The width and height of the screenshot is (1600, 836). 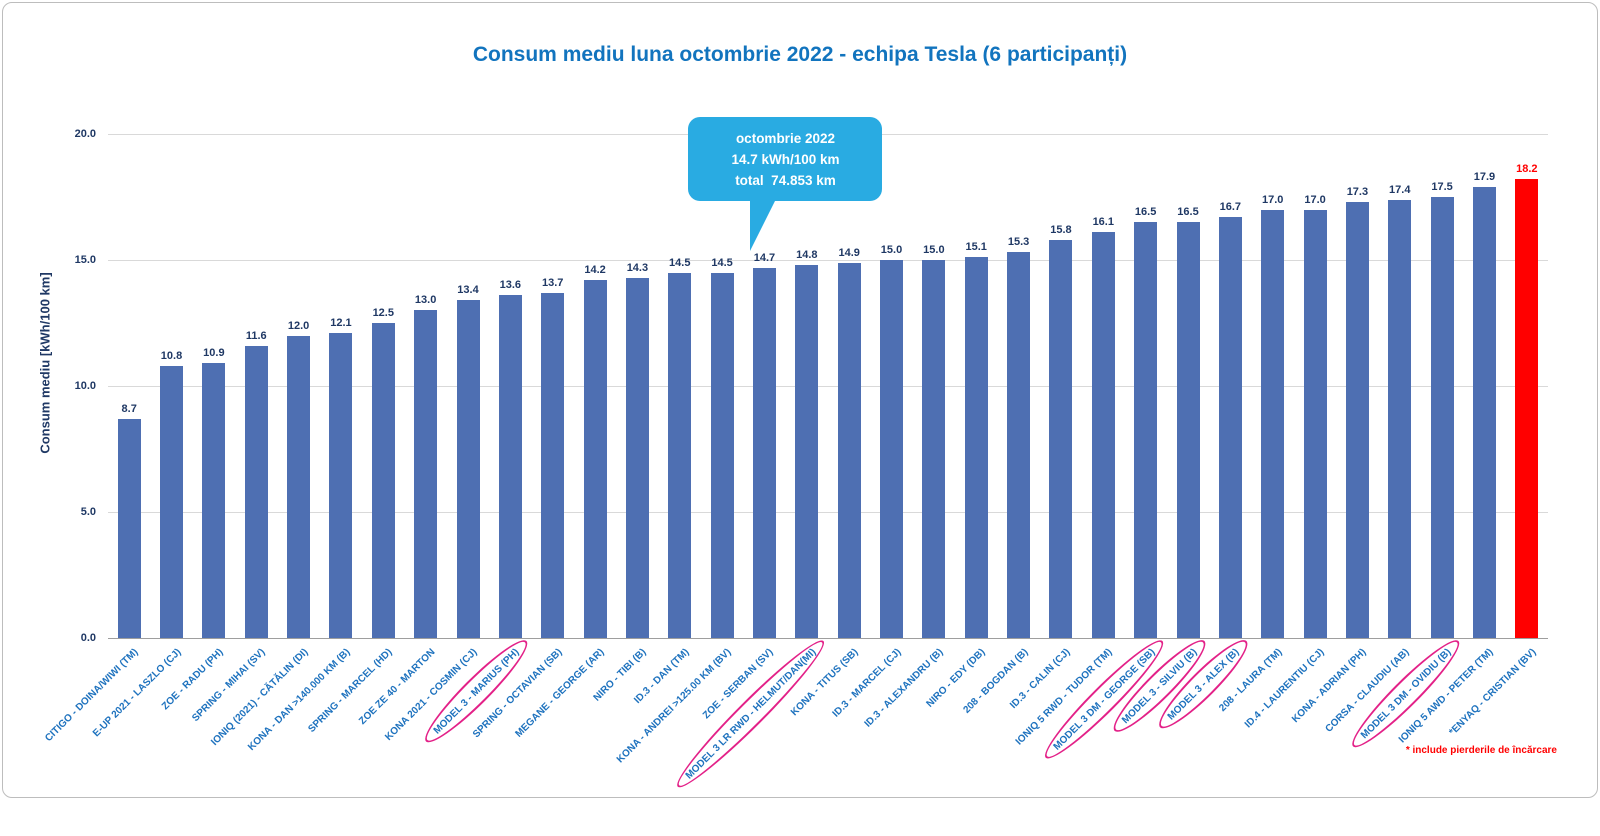 What do you see at coordinates (903, 688) in the screenshot?
I see `x-axis-label-text: ID.3 - ALEXANDRU (B)` at bounding box center [903, 688].